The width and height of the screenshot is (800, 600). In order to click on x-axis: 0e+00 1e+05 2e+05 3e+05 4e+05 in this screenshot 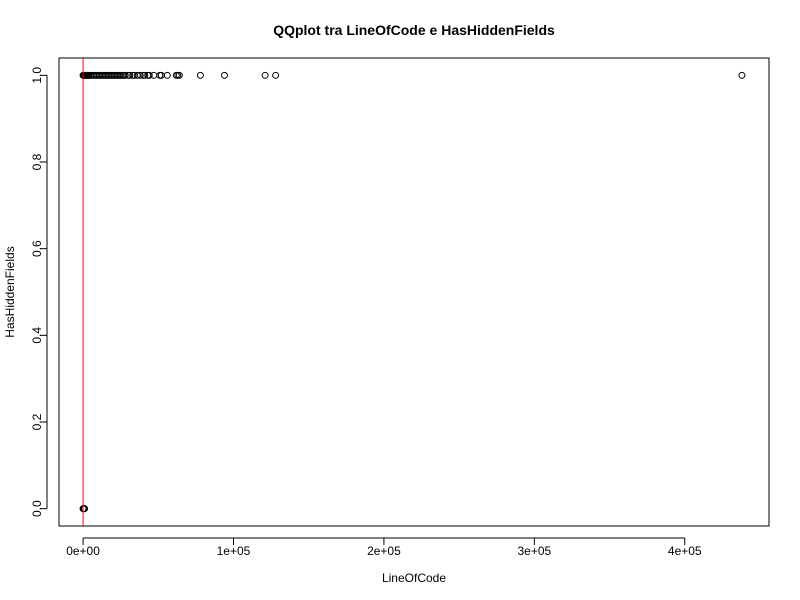, I will do `click(384, 547)`.